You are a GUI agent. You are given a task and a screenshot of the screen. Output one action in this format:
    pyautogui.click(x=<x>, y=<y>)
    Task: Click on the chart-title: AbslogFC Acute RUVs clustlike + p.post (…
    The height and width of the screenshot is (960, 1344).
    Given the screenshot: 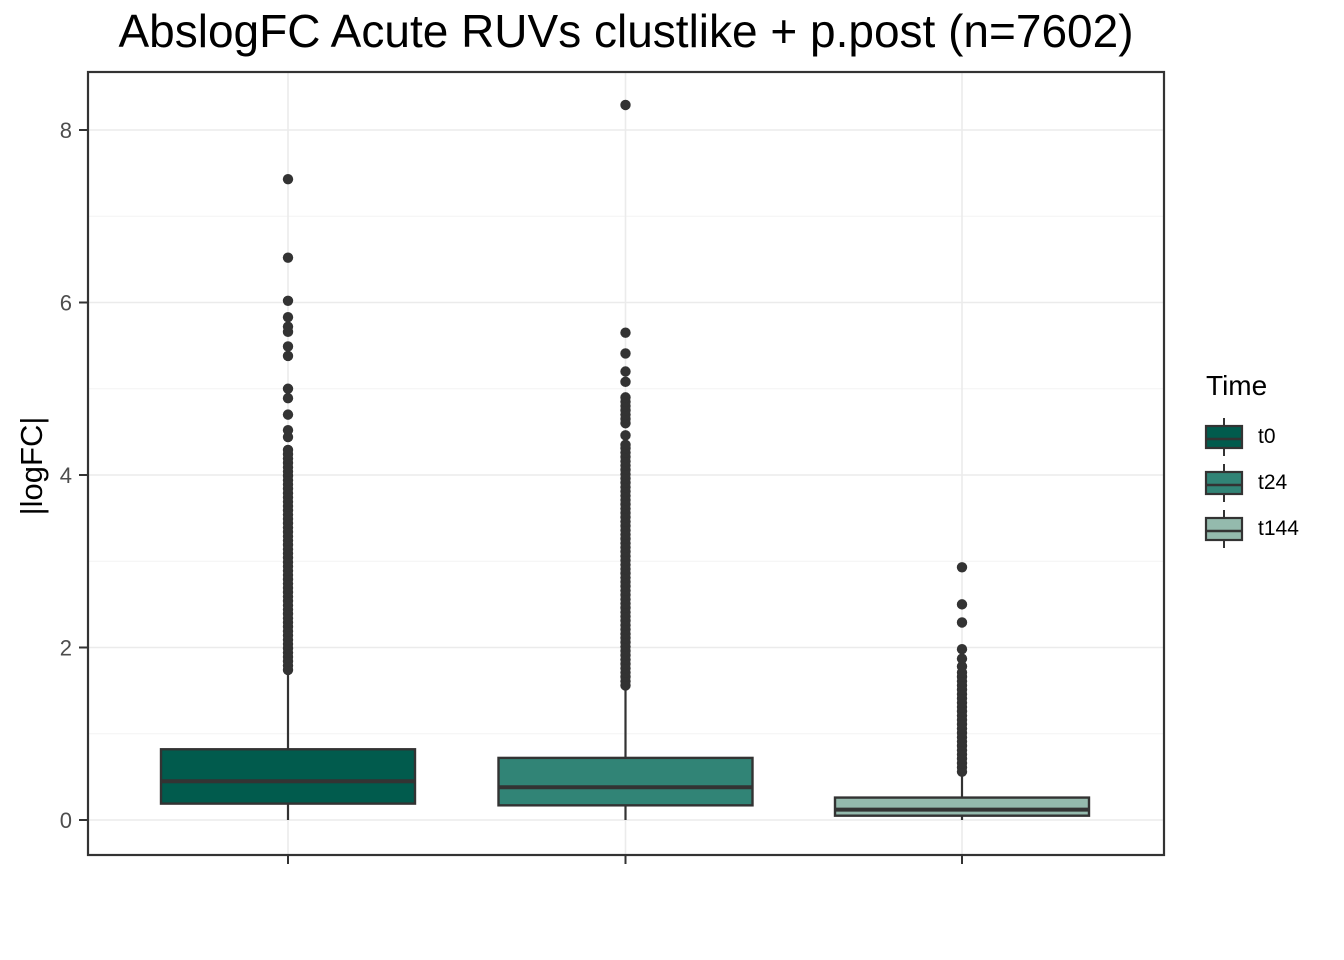 What is the action you would take?
    pyautogui.click(x=626, y=31)
    